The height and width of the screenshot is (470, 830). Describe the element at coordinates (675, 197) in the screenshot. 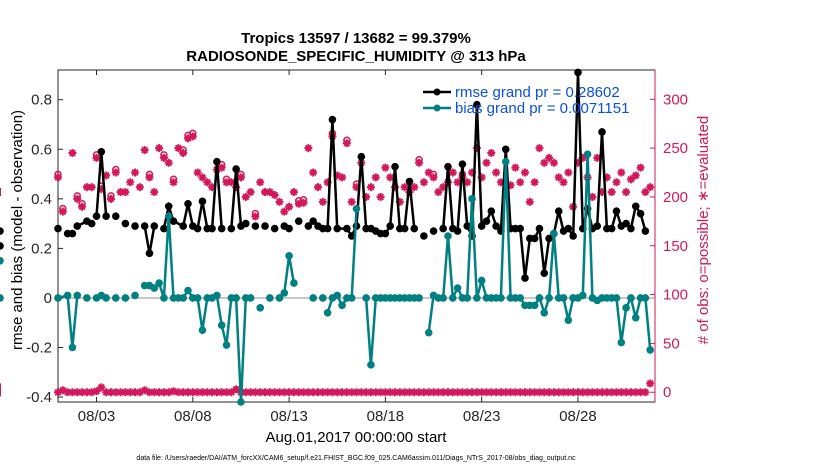

I see `y2-tick-label: 200` at that location.